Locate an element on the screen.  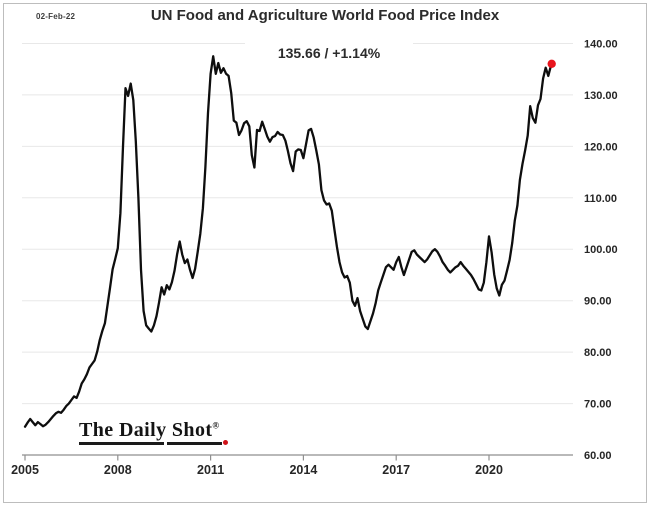
x-tick-label: 2017 is located at coordinates (396, 470).